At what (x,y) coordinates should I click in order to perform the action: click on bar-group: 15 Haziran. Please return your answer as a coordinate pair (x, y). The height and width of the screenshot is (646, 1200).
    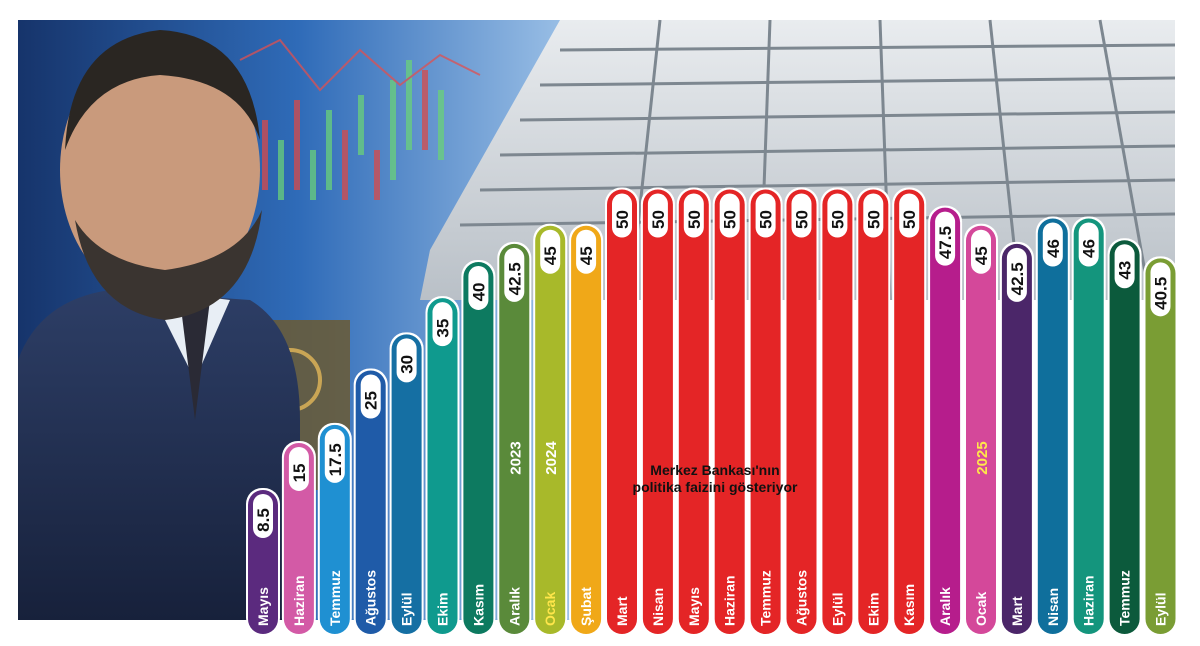
    Looking at the image, I should click on (298, 537).